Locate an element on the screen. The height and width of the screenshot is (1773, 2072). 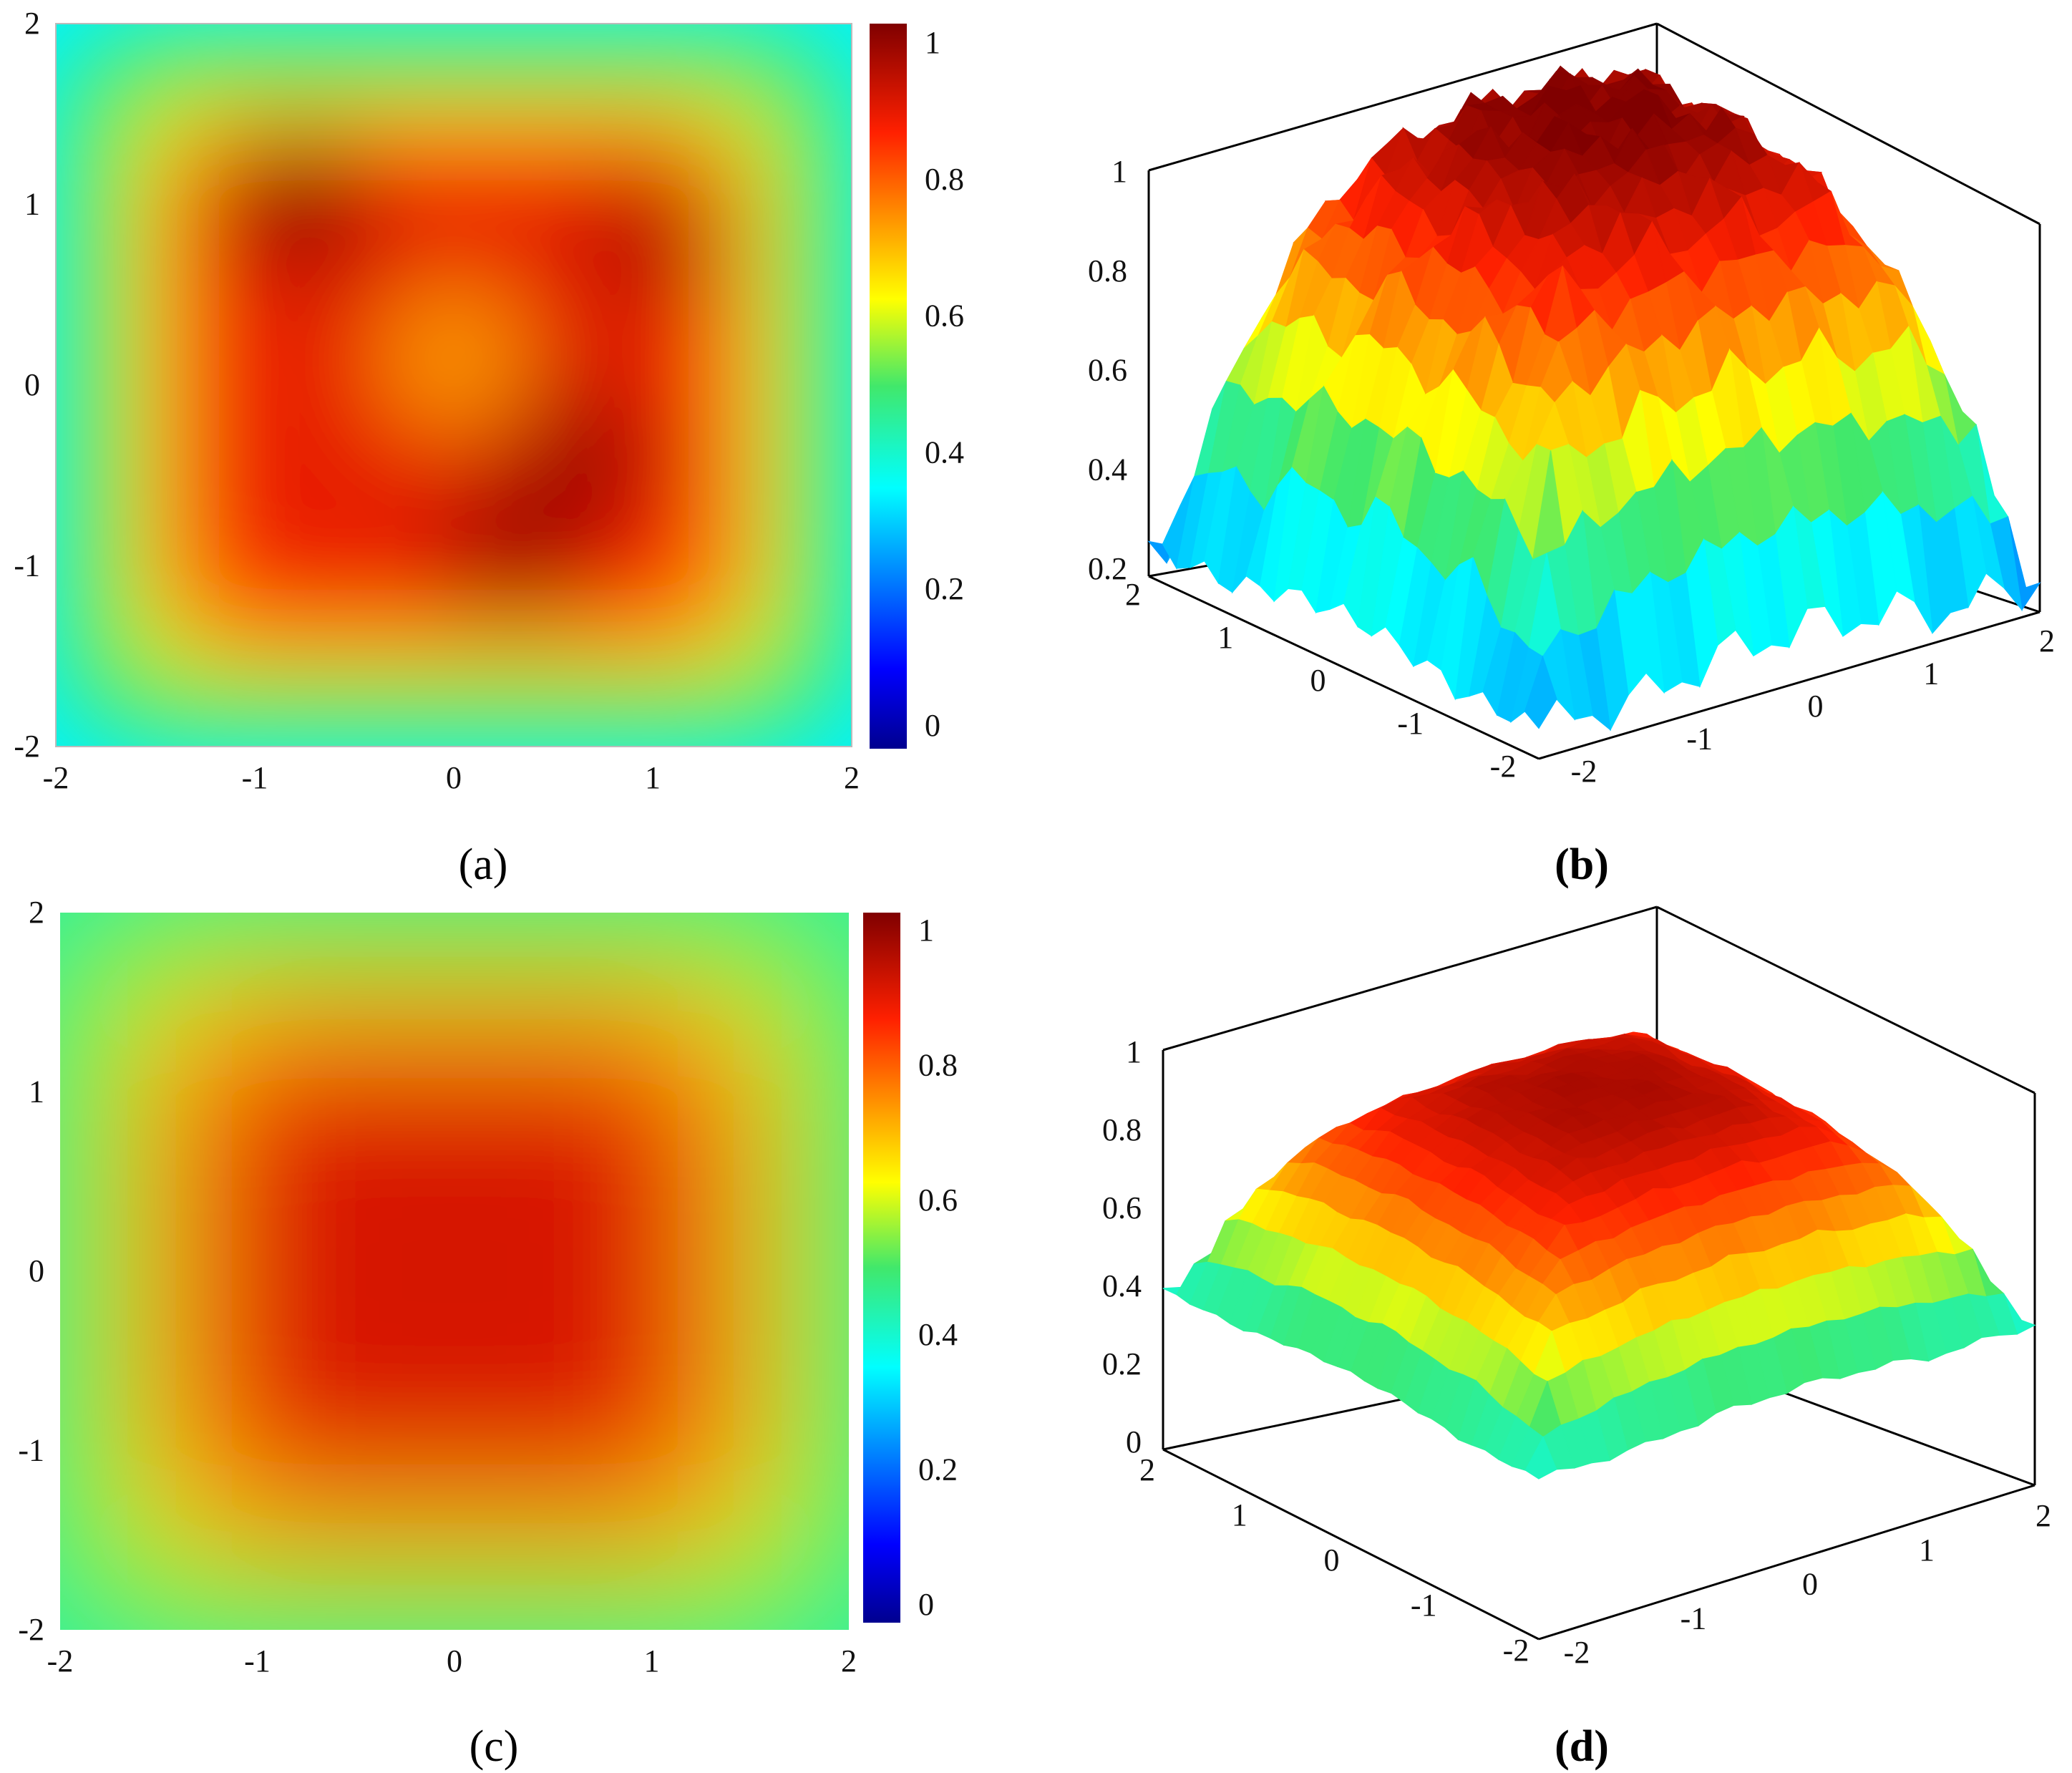
x-ticks-d: -2 -1 0 1 2 is located at coordinates (1807, 1584).